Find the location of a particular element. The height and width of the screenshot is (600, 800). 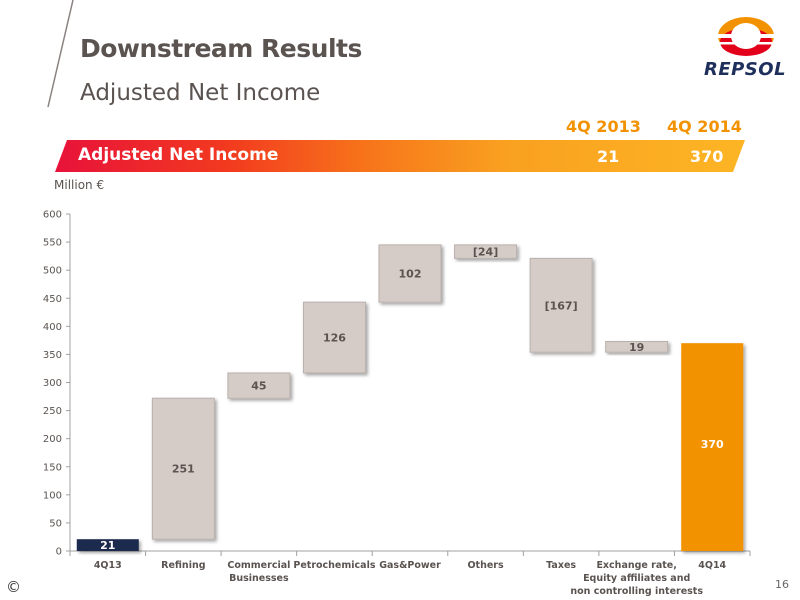

y-tick-label: 350 is located at coordinates (52, 355).